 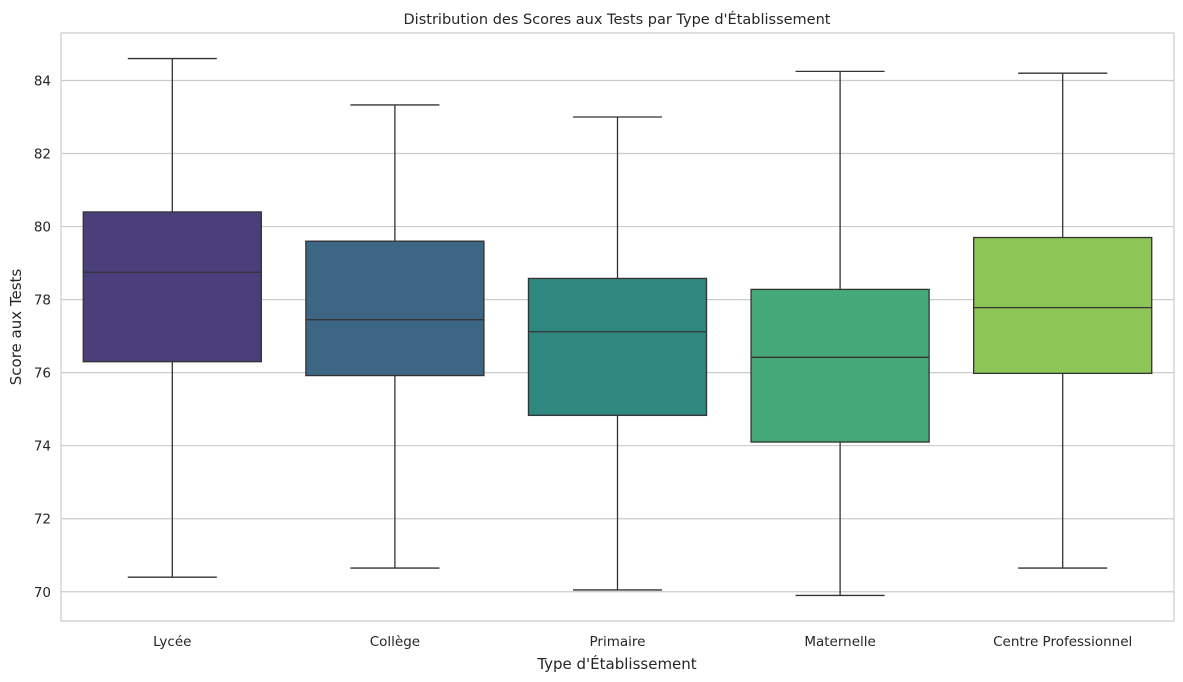 I want to click on y-tick-label: 76, so click(x=42, y=374).